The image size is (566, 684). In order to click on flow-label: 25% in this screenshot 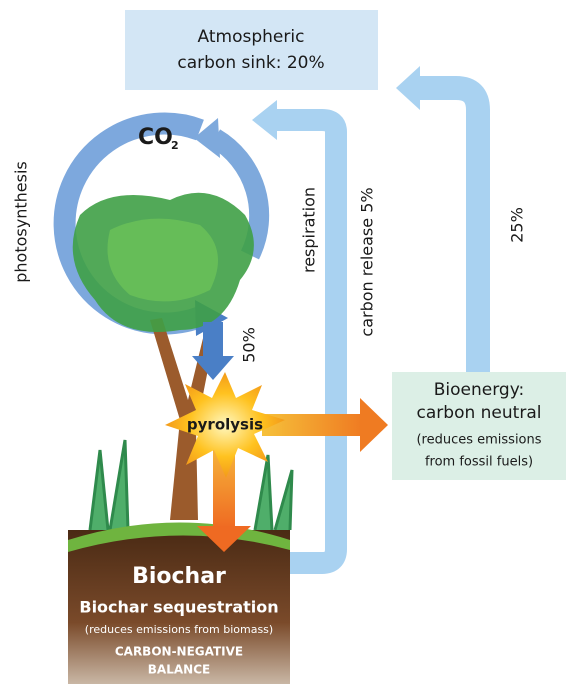, I will do `click(517, 225)`.